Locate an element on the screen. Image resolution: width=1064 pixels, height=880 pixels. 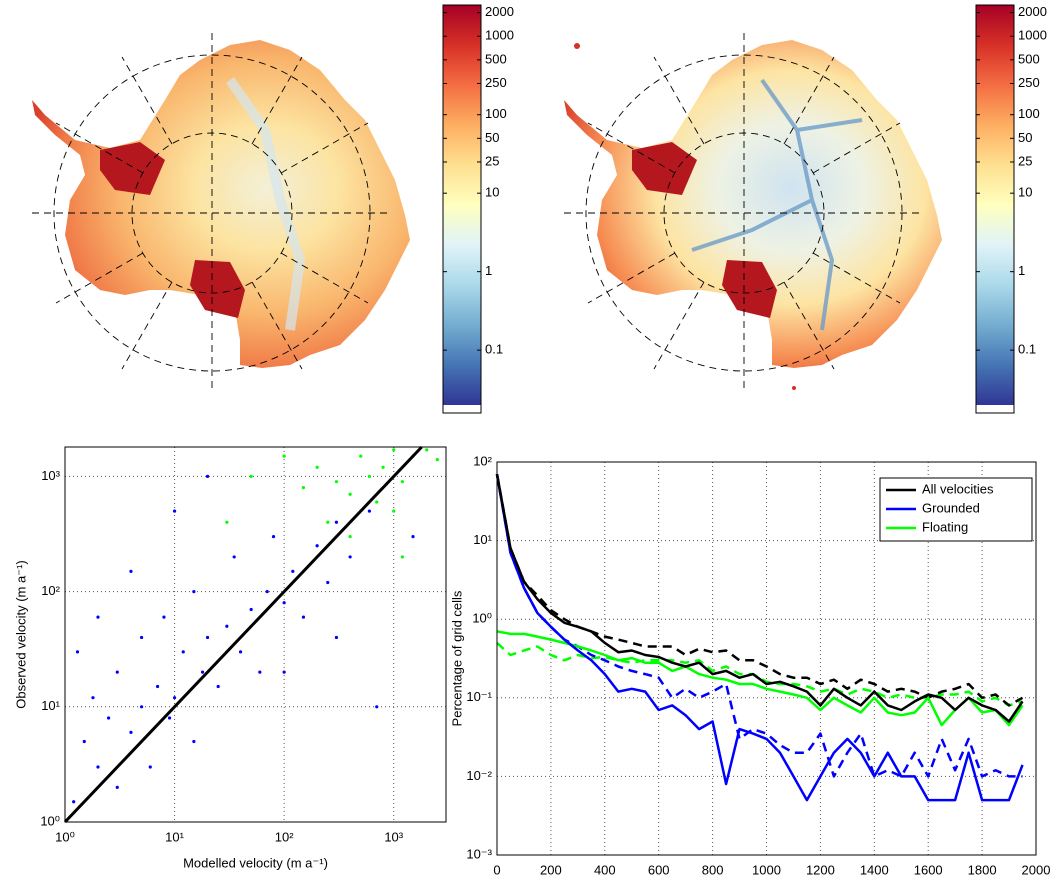
island is located at coordinates (577, 46).